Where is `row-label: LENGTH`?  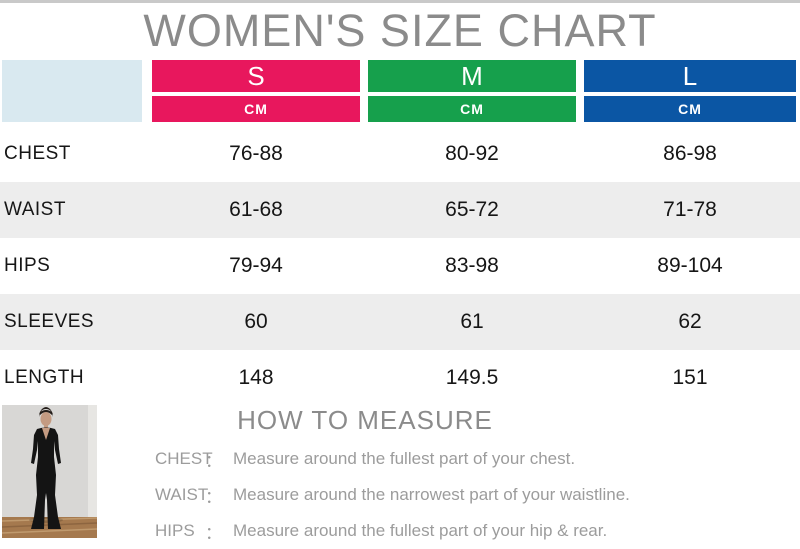 row-label: LENGTH is located at coordinates (44, 377).